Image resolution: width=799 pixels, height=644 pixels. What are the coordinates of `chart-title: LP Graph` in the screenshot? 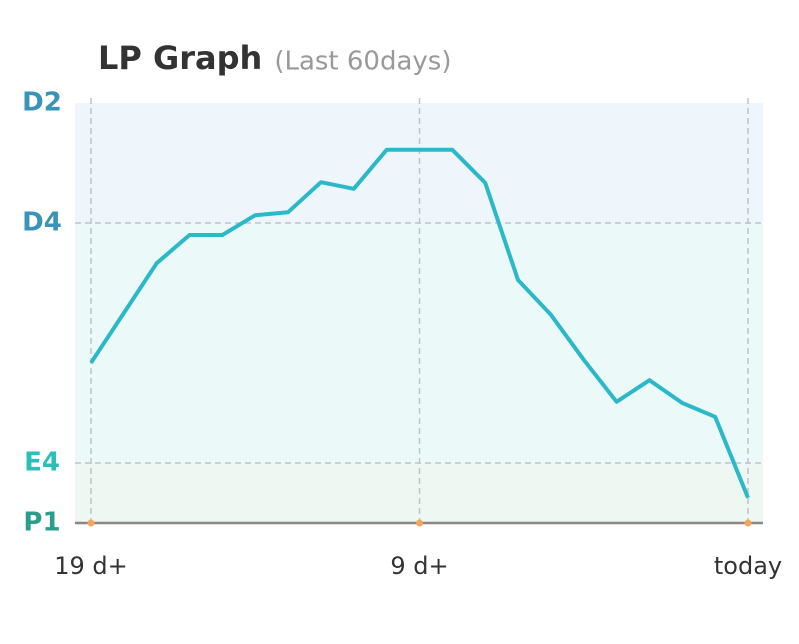 It's located at (180, 58).